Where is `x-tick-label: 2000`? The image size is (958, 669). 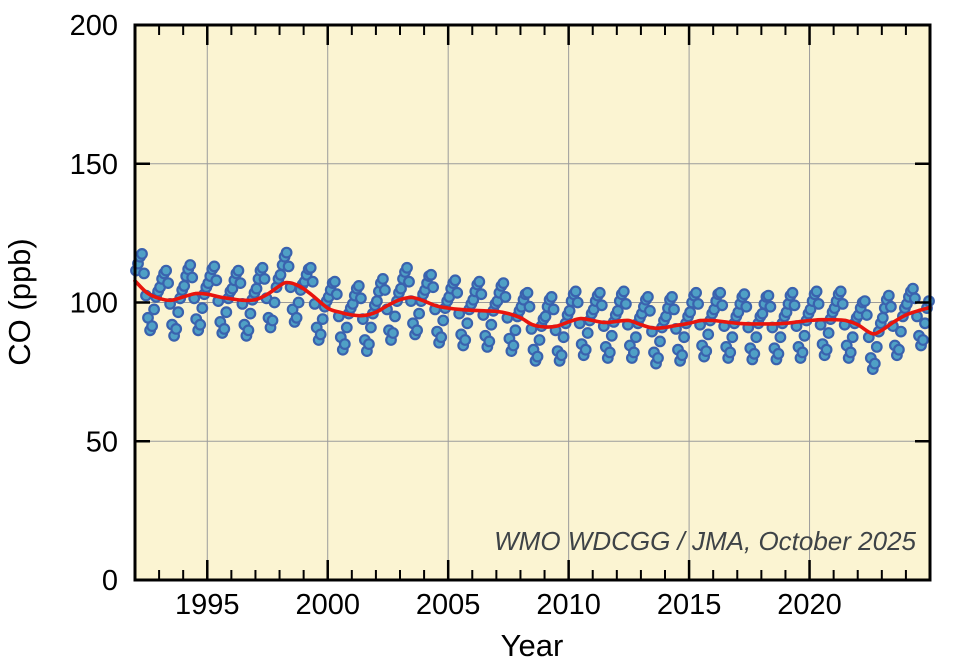 x-tick-label: 2000 is located at coordinates (327, 605).